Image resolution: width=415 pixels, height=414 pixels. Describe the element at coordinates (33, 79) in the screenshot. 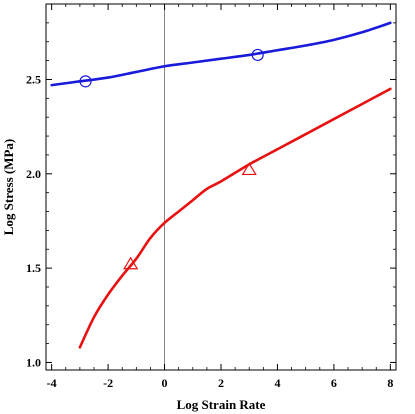

I see `y-tick-label: 2.5` at that location.